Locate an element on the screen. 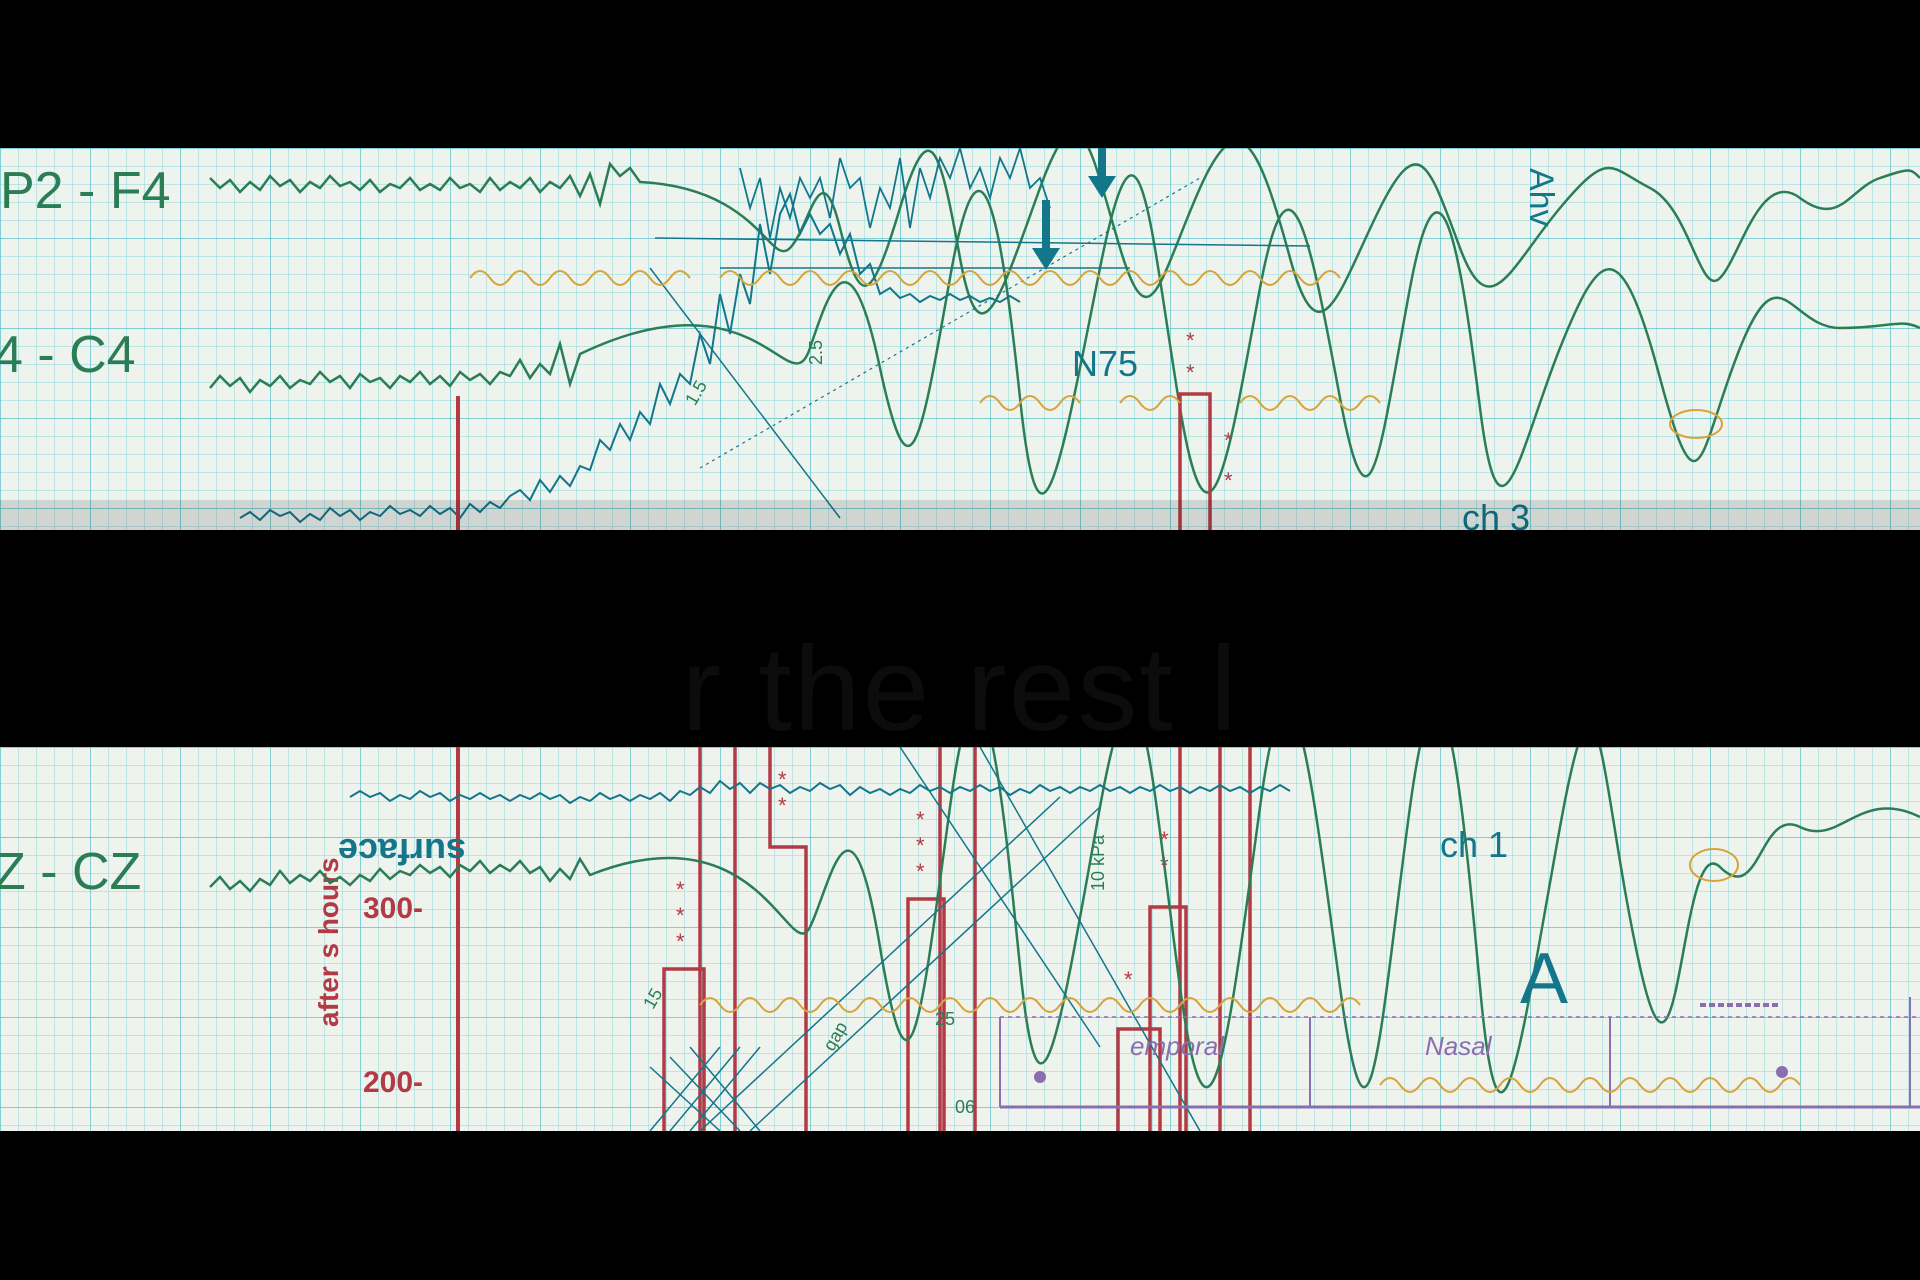  eeg-trace-teal-upper is located at coordinates (895, 193).